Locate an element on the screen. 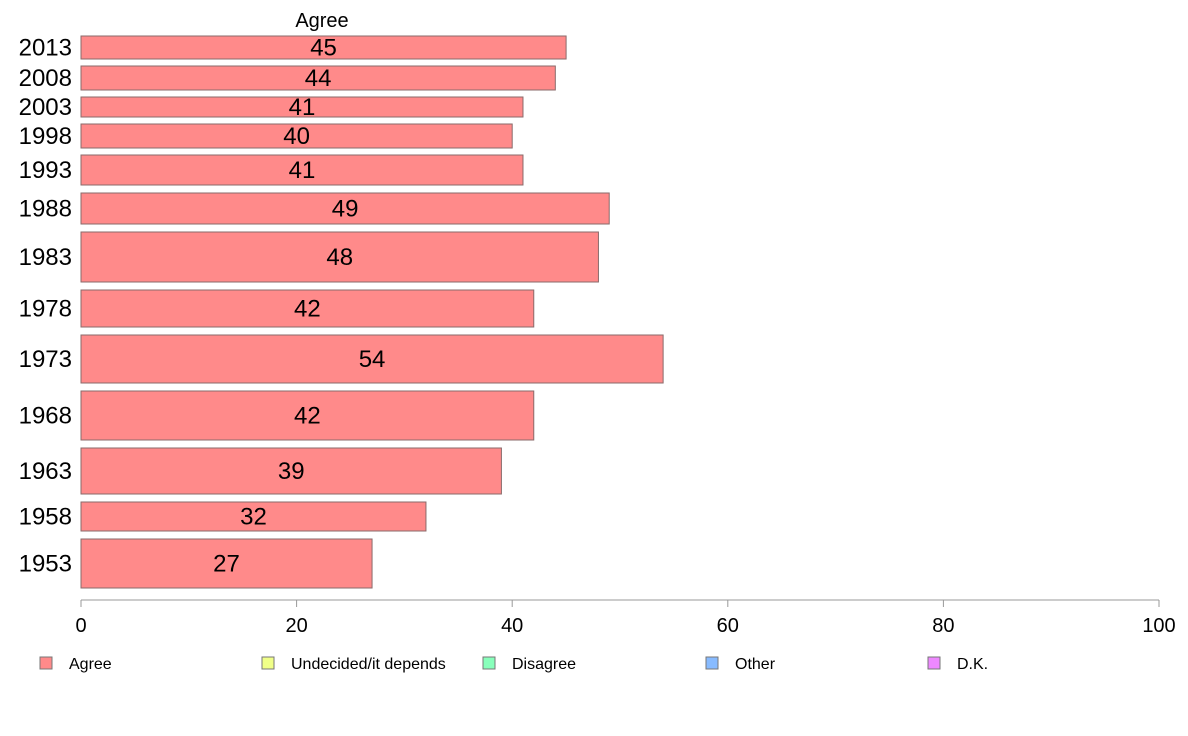  x-tick-label: 0 is located at coordinates (80, 626).